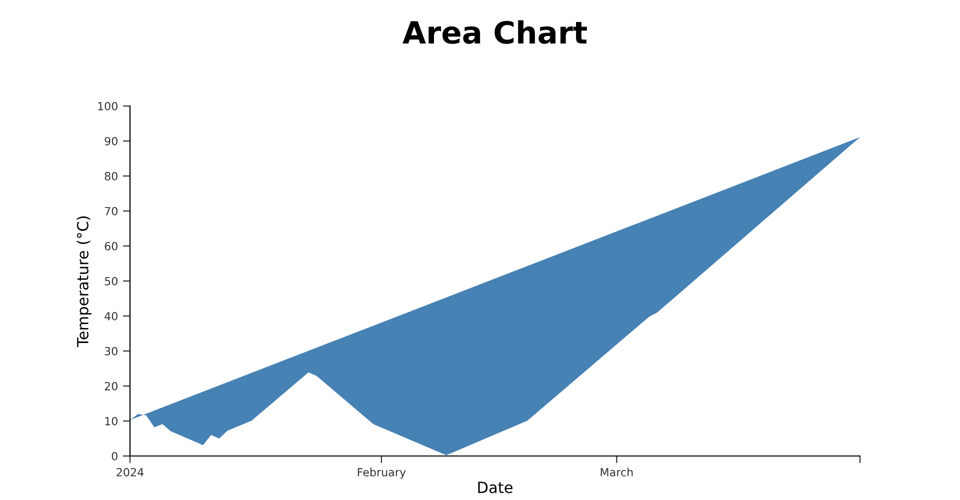 This screenshot has height=500, width=960. I want to click on x-axis-title: Date, so click(495, 488).